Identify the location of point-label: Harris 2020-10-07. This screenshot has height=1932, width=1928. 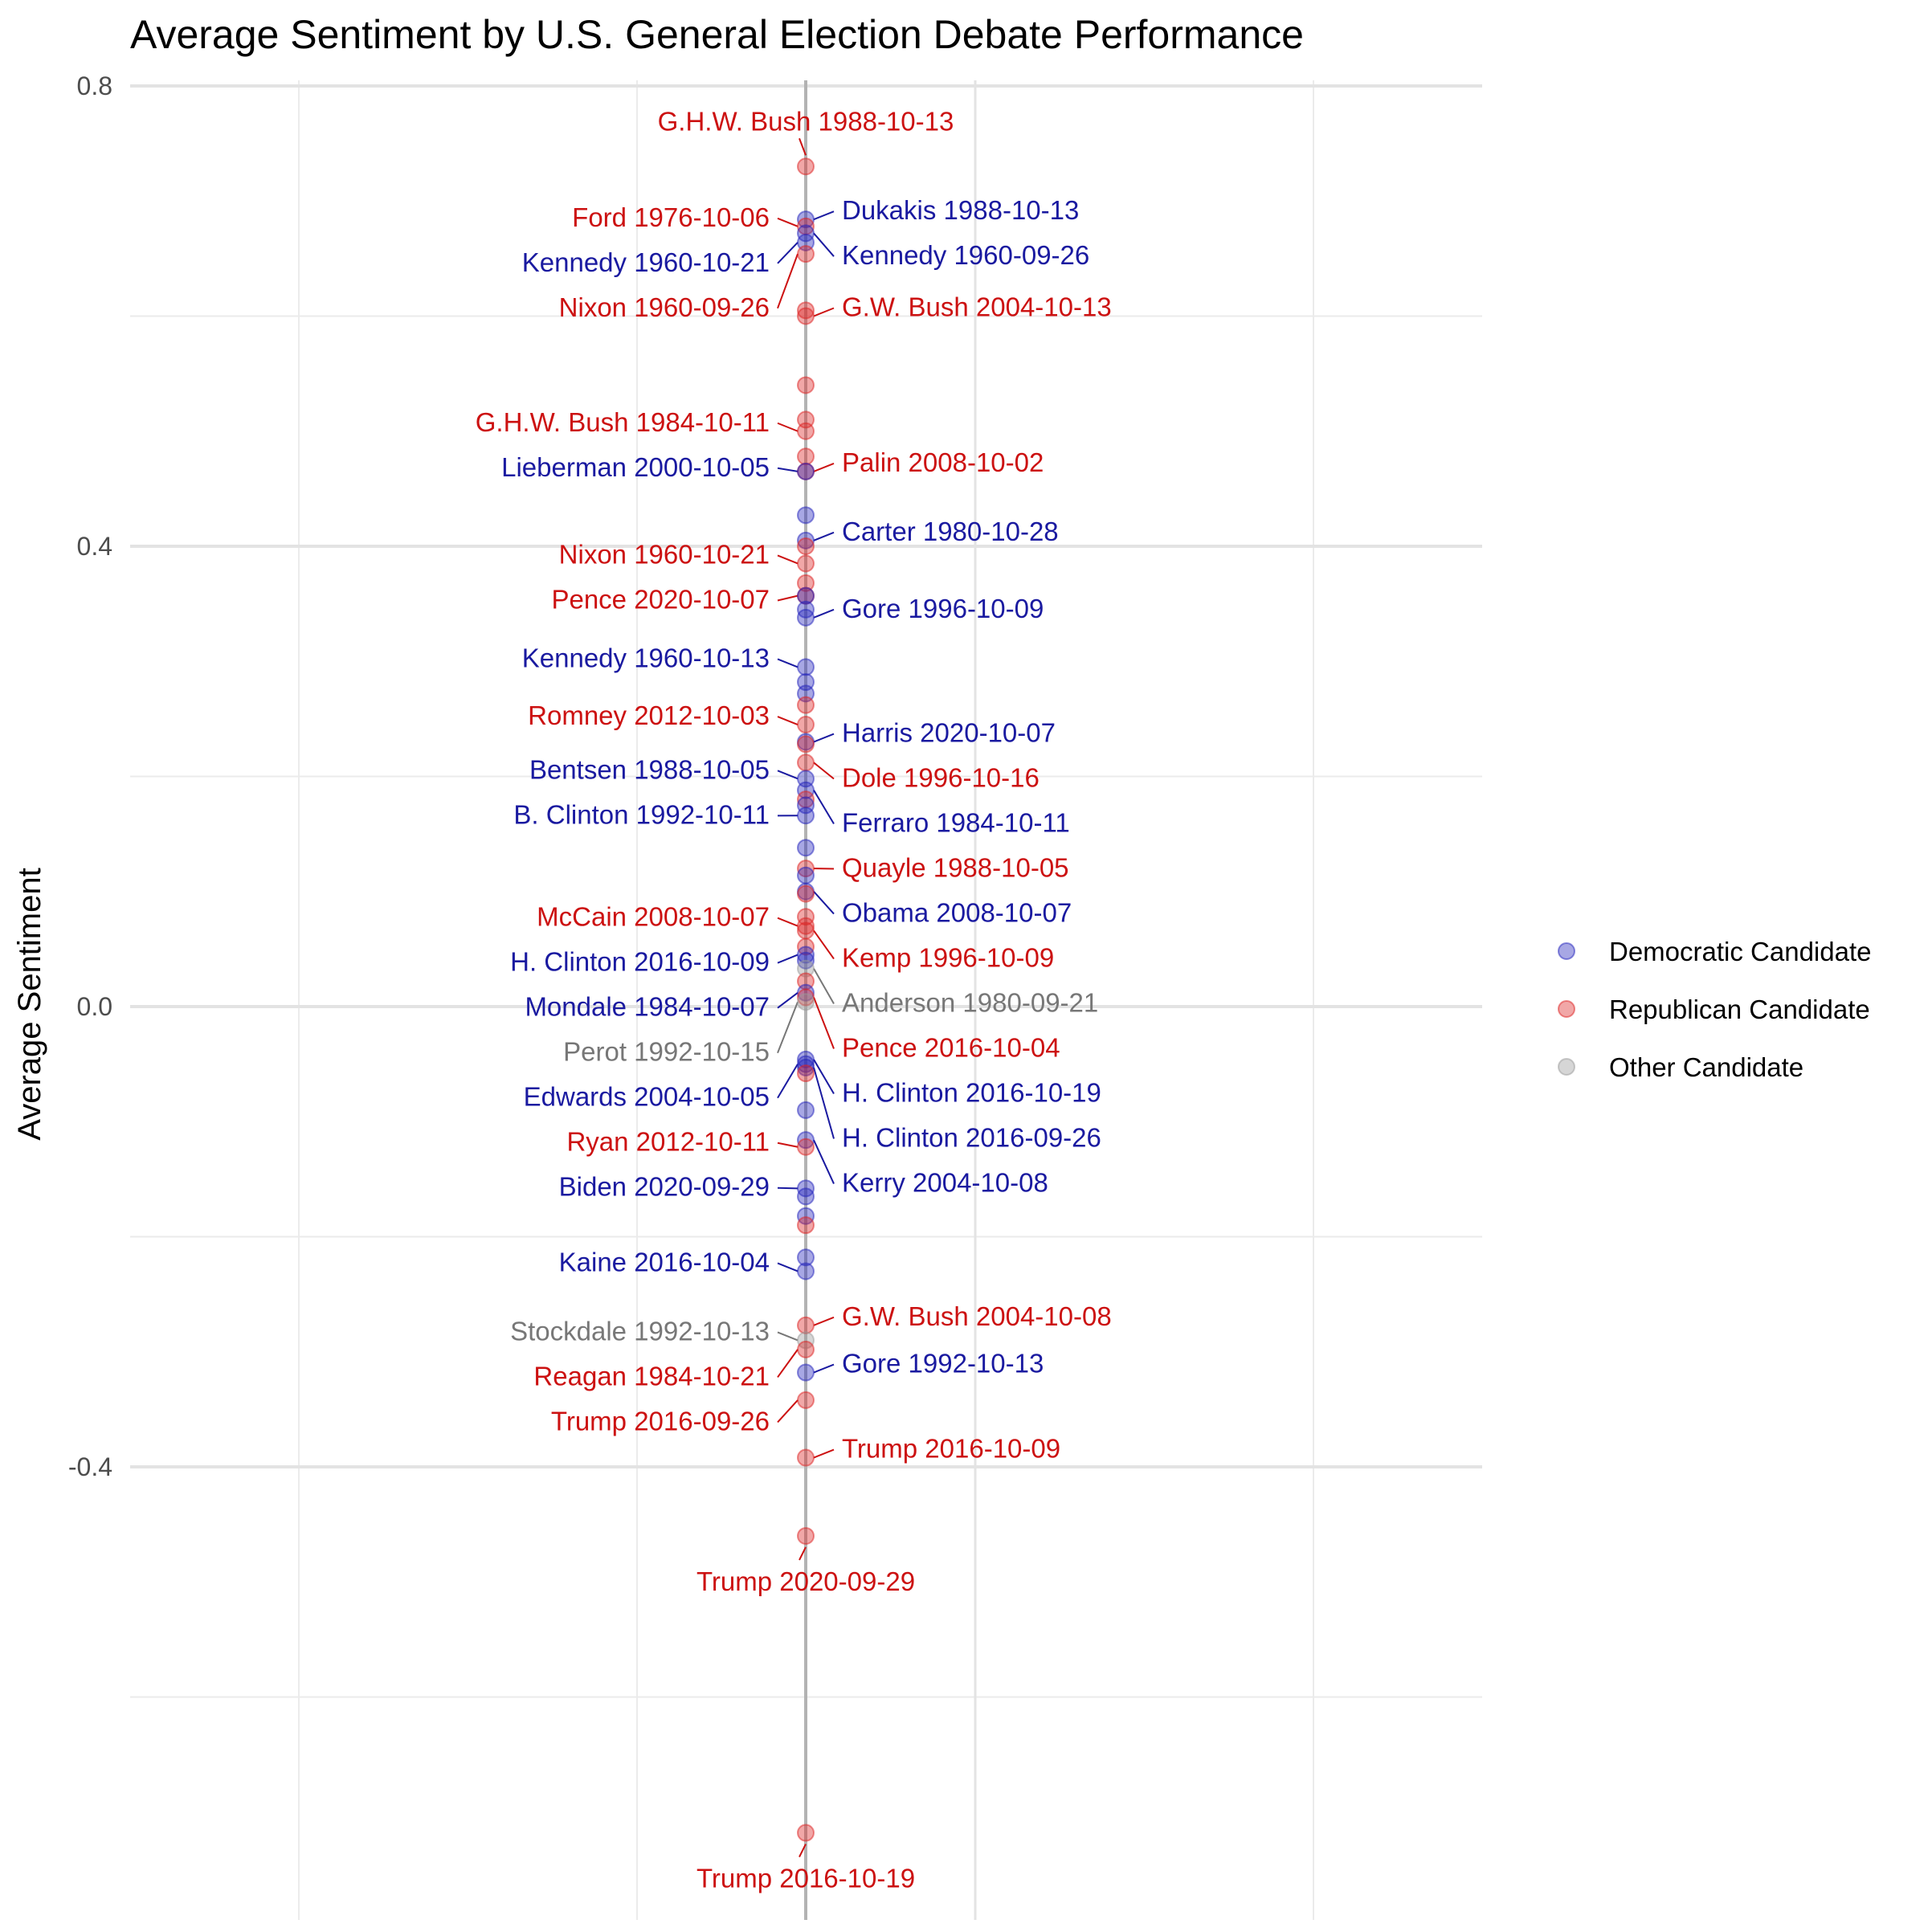
(949, 733).